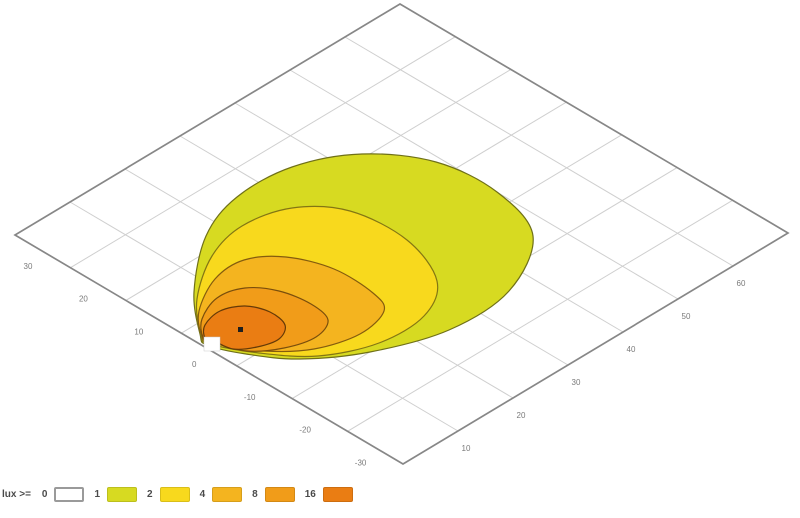  What do you see at coordinates (138, 331) in the screenshot?
I see `left-axis-tick-label: 10` at bounding box center [138, 331].